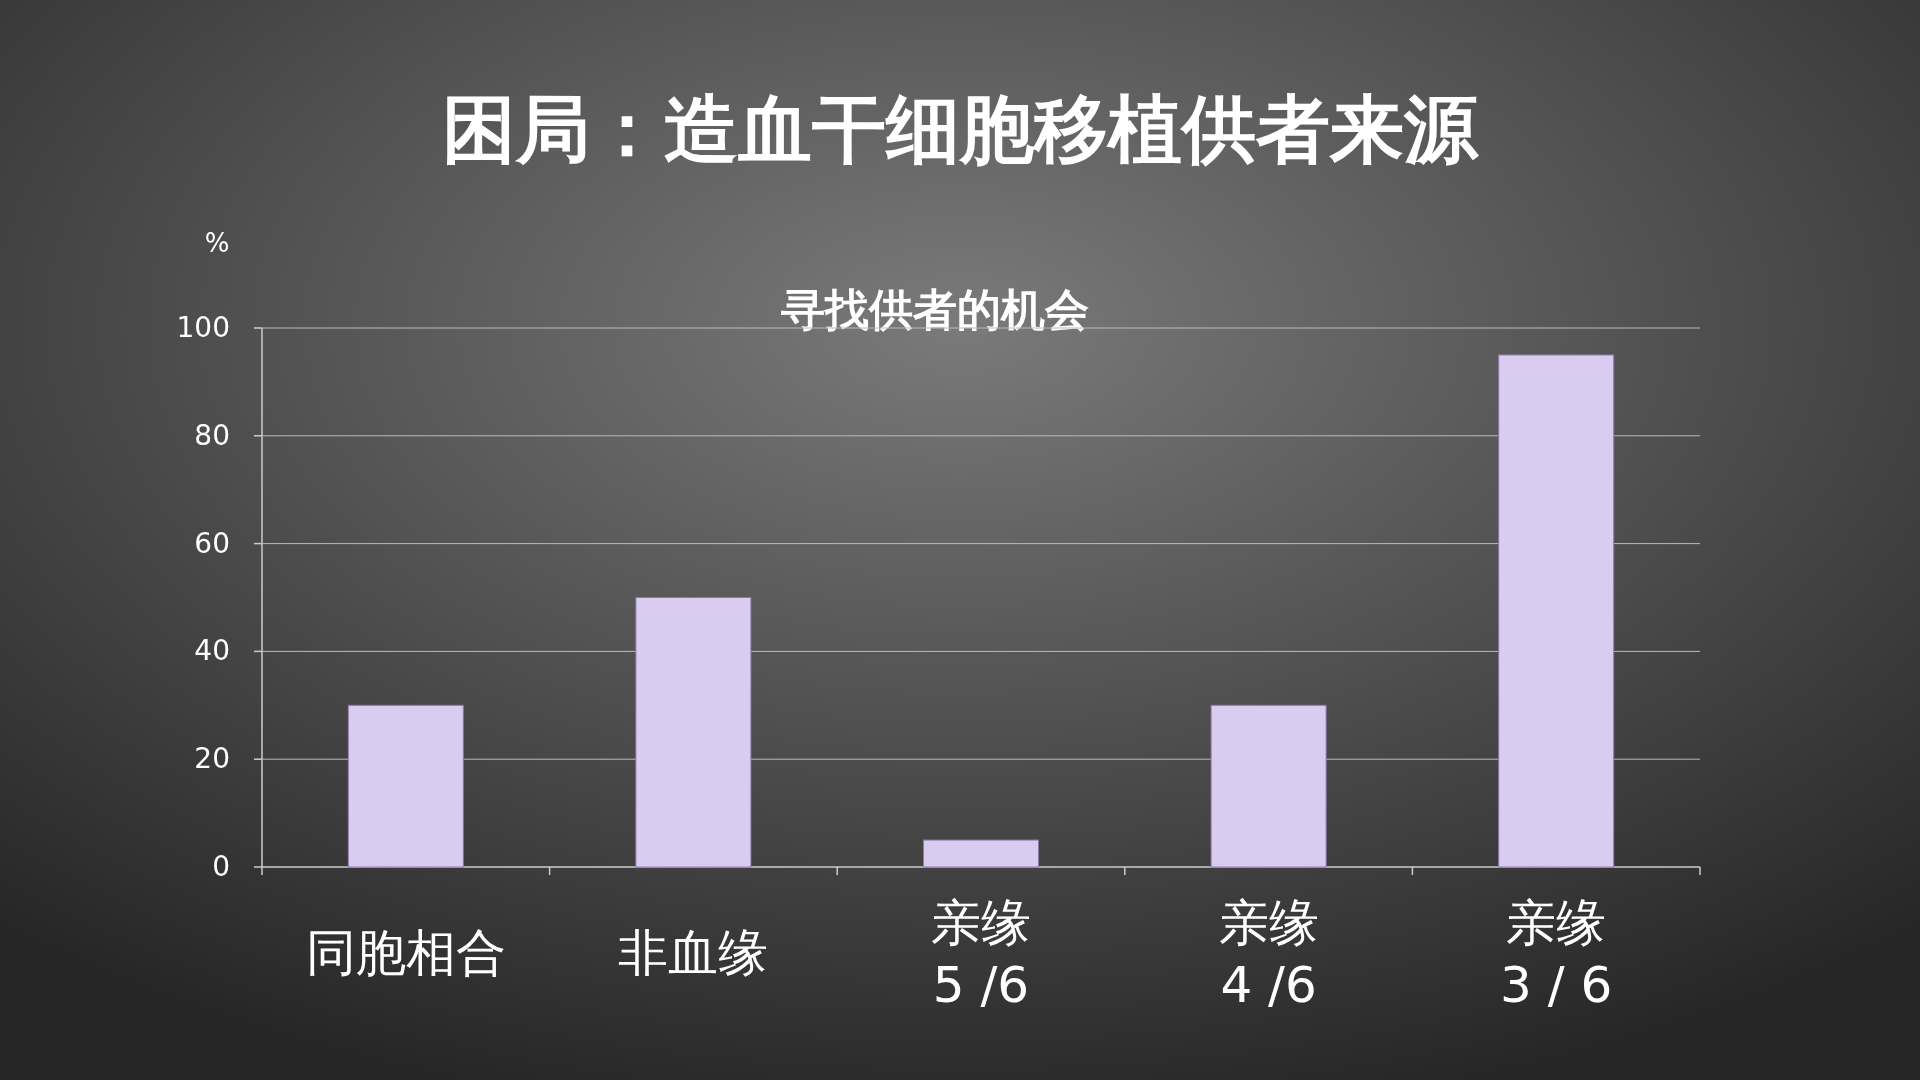 The image size is (1920, 1080). Describe the element at coordinates (981, 954) in the screenshot. I see `x-tick-label: 亲缘 5 /6` at that location.